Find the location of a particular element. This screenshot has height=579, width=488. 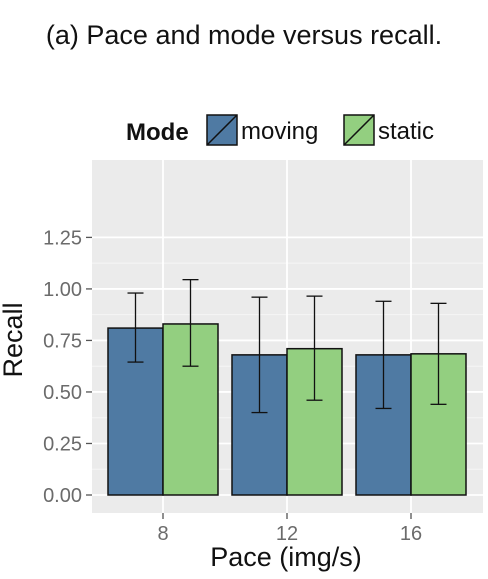

y-axis: 0.00 0.25 0.50 0.75 1.00 1.25 is located at coordinates (67, 367).